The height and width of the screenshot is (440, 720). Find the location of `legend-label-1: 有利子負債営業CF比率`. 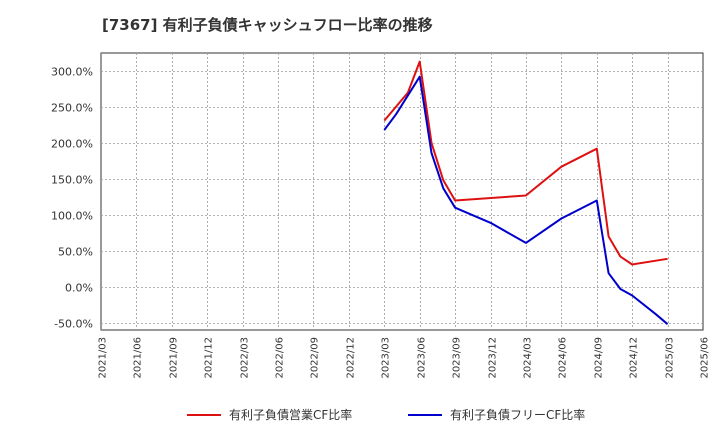

legend-label-1: 有利子負債営業CF比率 is located at coordinates (290, 414).